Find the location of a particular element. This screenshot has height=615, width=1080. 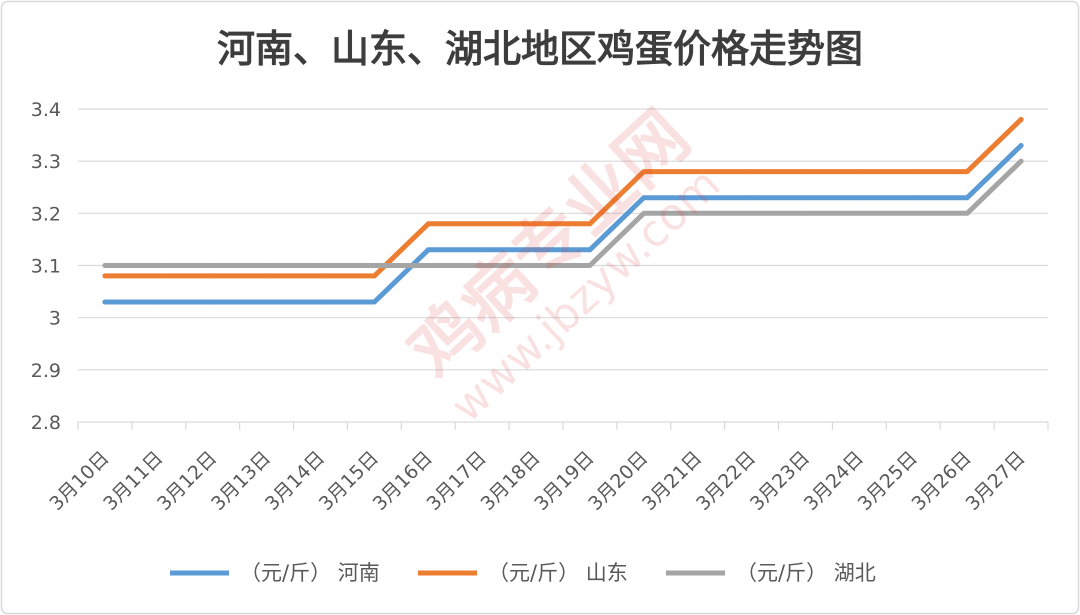

legend-label: （元/斤） 山东 is located at coordinates (558, 573).